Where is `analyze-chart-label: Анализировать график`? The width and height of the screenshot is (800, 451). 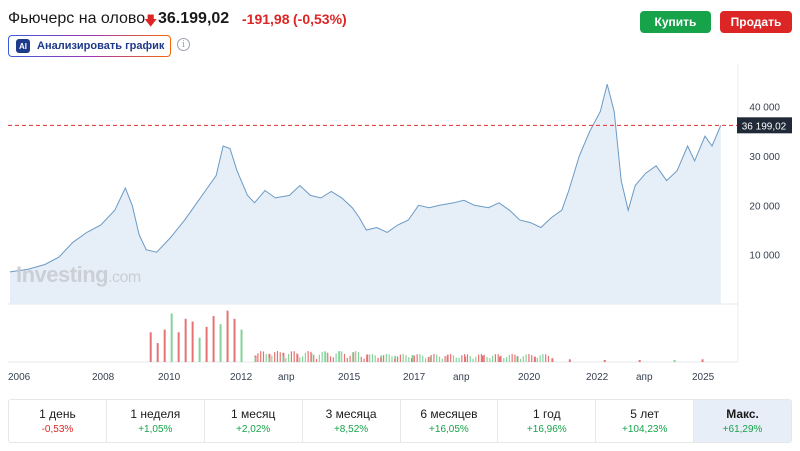
analyze-chart-label: Анализировать график is located at coordinates (101, 46).